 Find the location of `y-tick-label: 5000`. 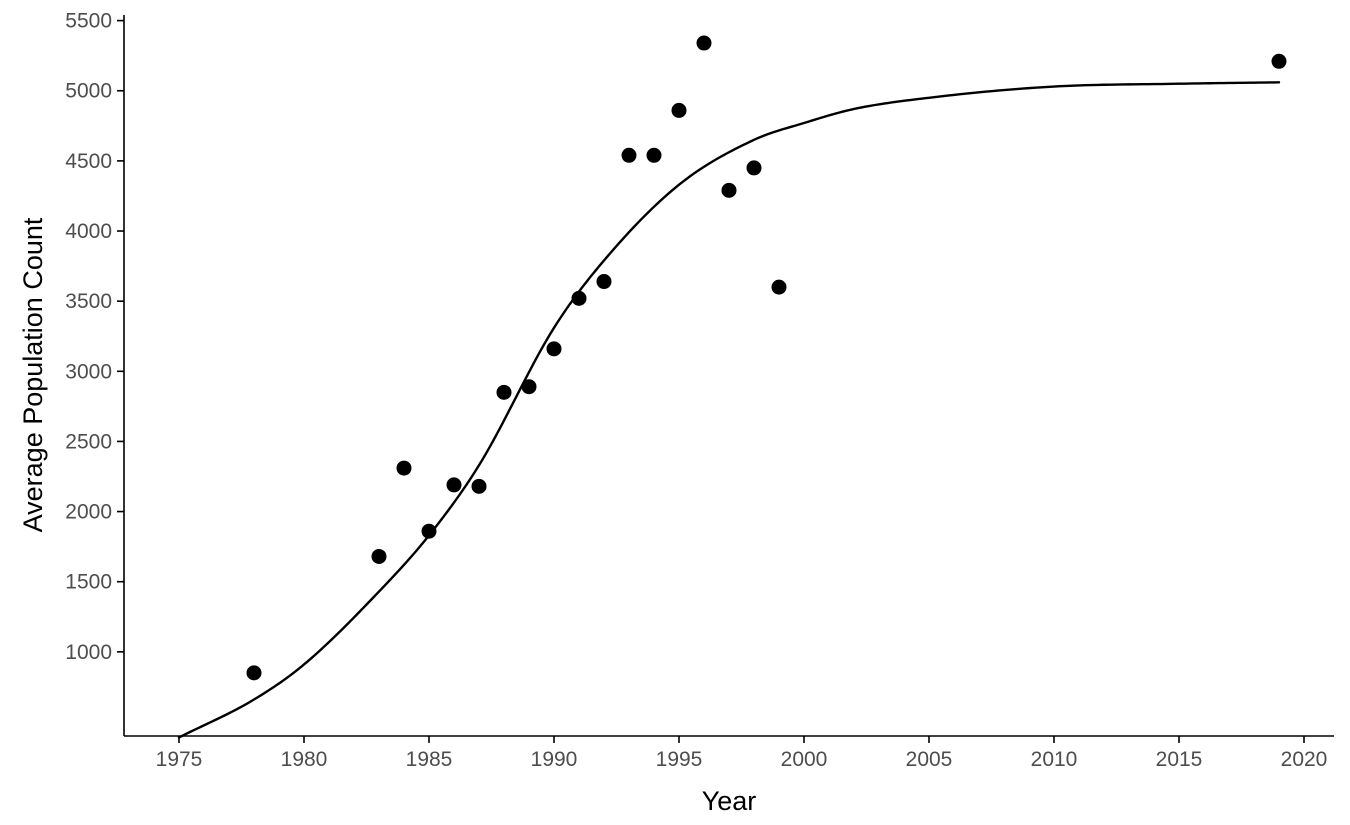

y-tick-label: 5000 is located at coordinates (88, 91).